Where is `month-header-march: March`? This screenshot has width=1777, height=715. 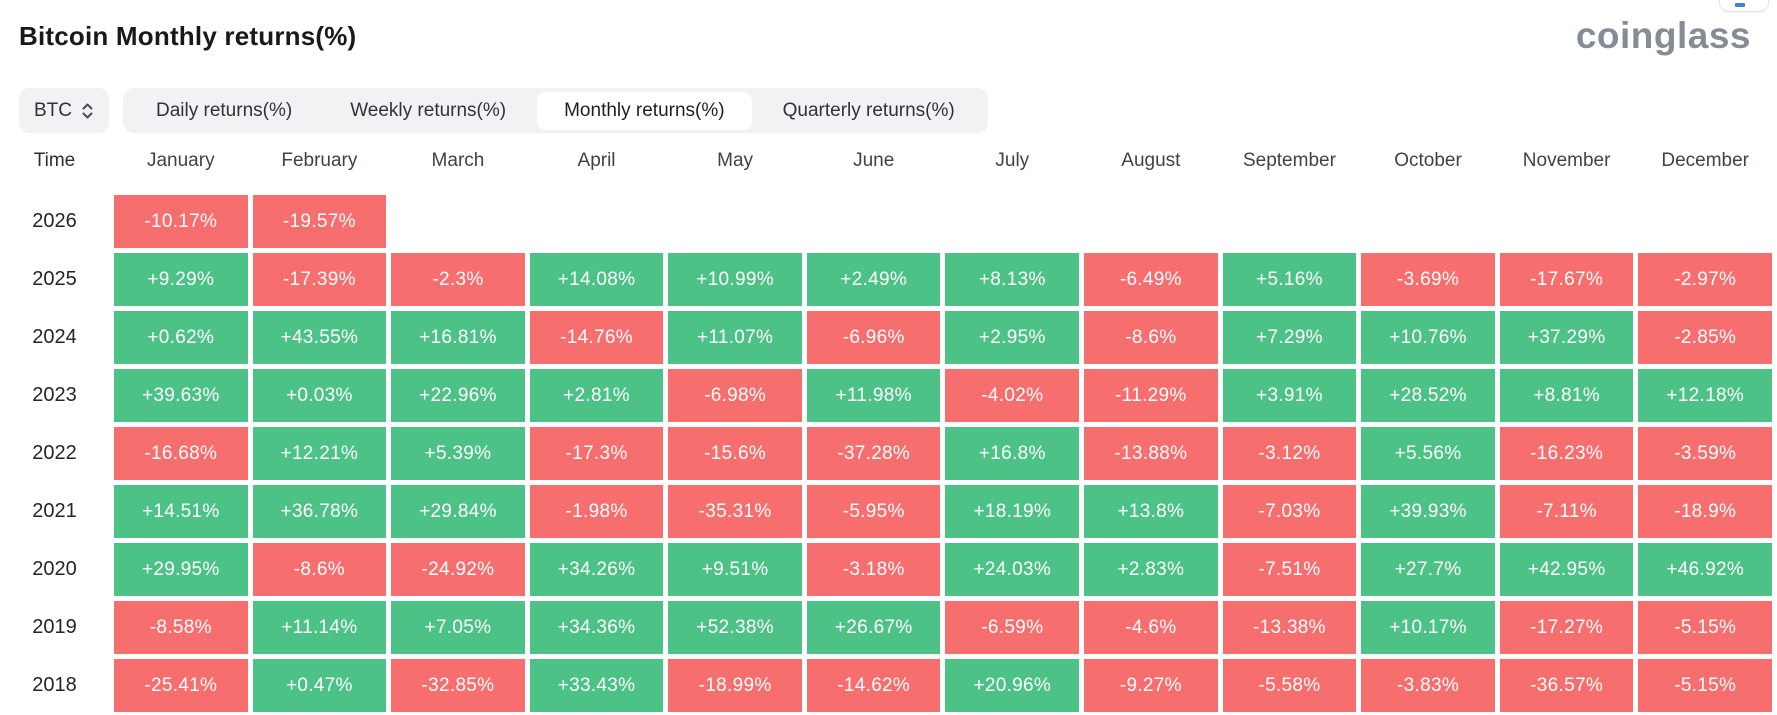 month-header-march: March is located at coordinates (458, 160).